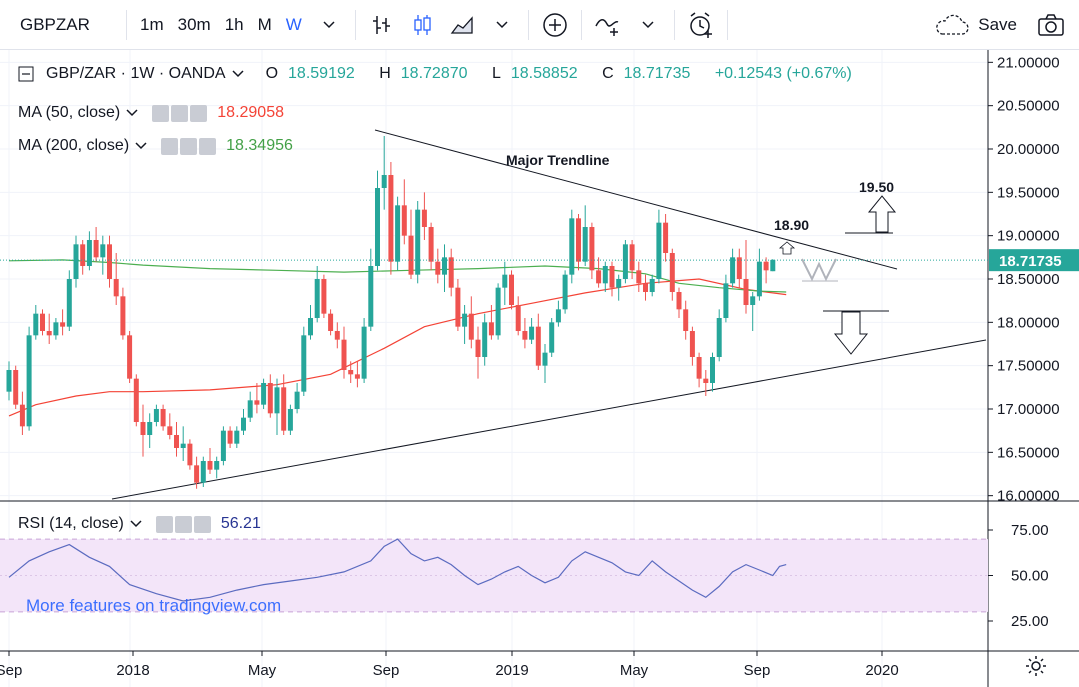  What do you see at coordinates (1028, 106) in the screenshot?
I see `price-tick-label: 20.50000` at bounding box center [1028, 106].